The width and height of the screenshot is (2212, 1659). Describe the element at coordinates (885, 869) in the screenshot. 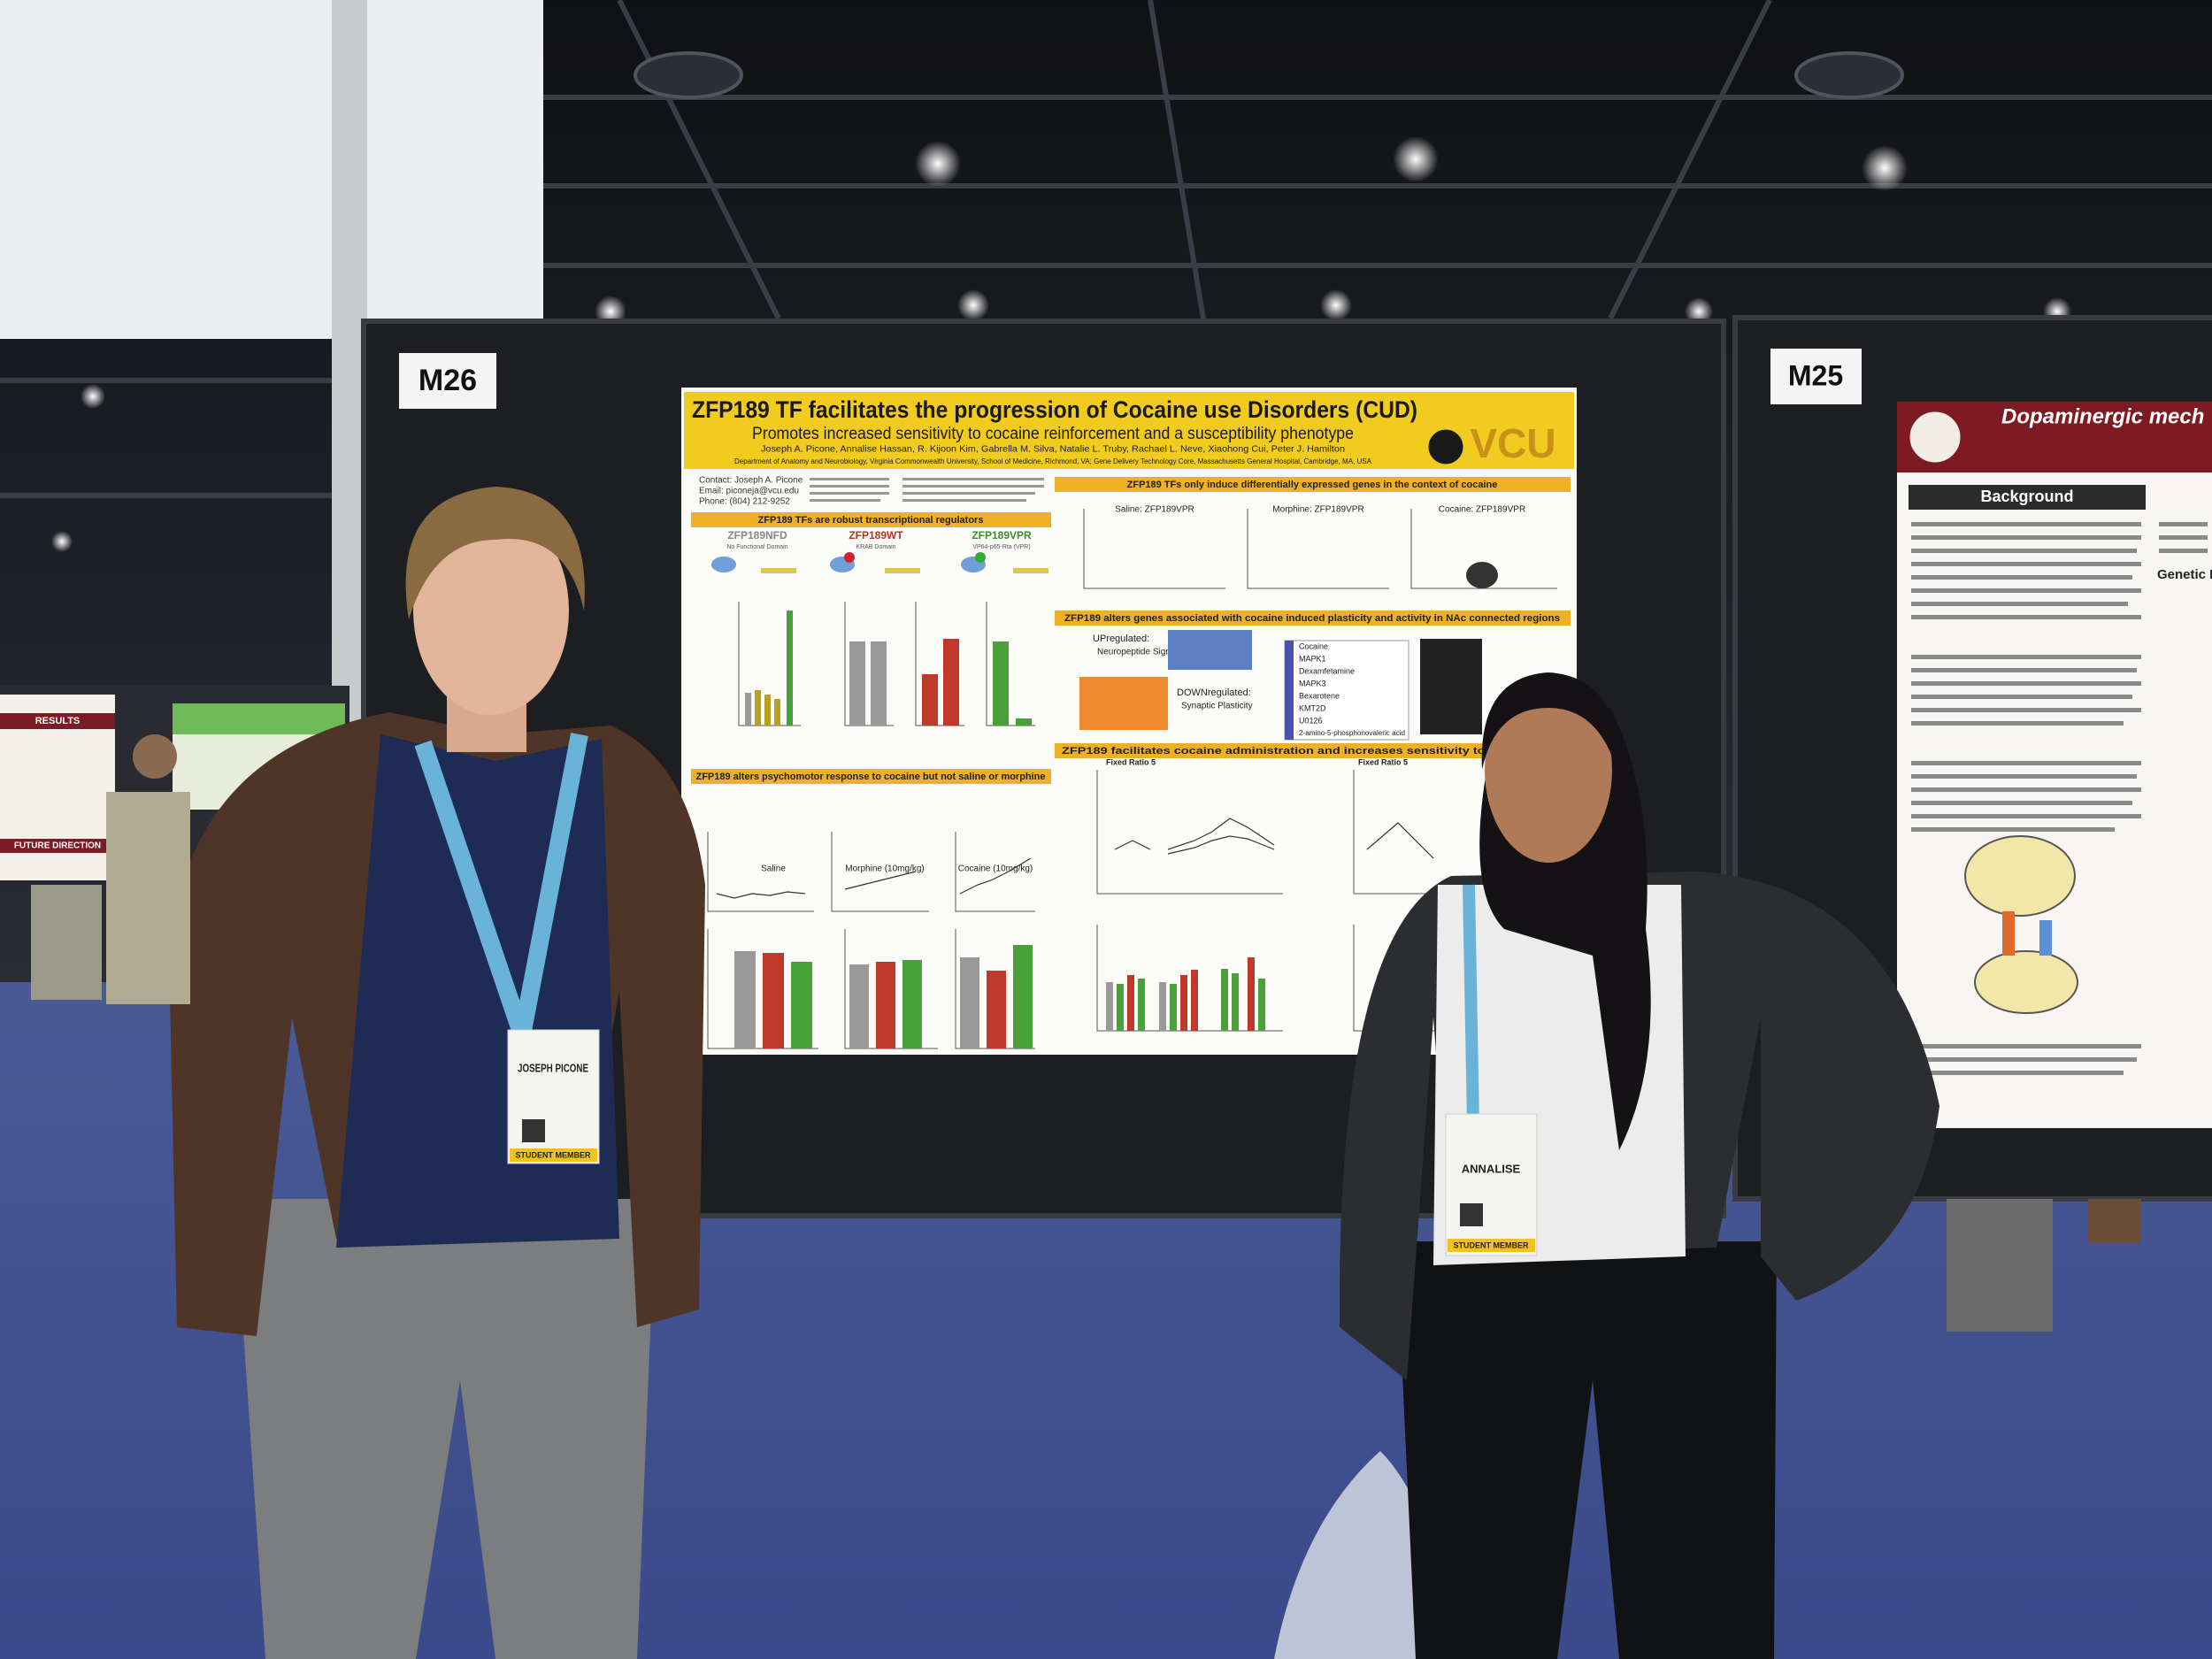

I see `panel-label: Morphine (10mg/kg)` at that location.